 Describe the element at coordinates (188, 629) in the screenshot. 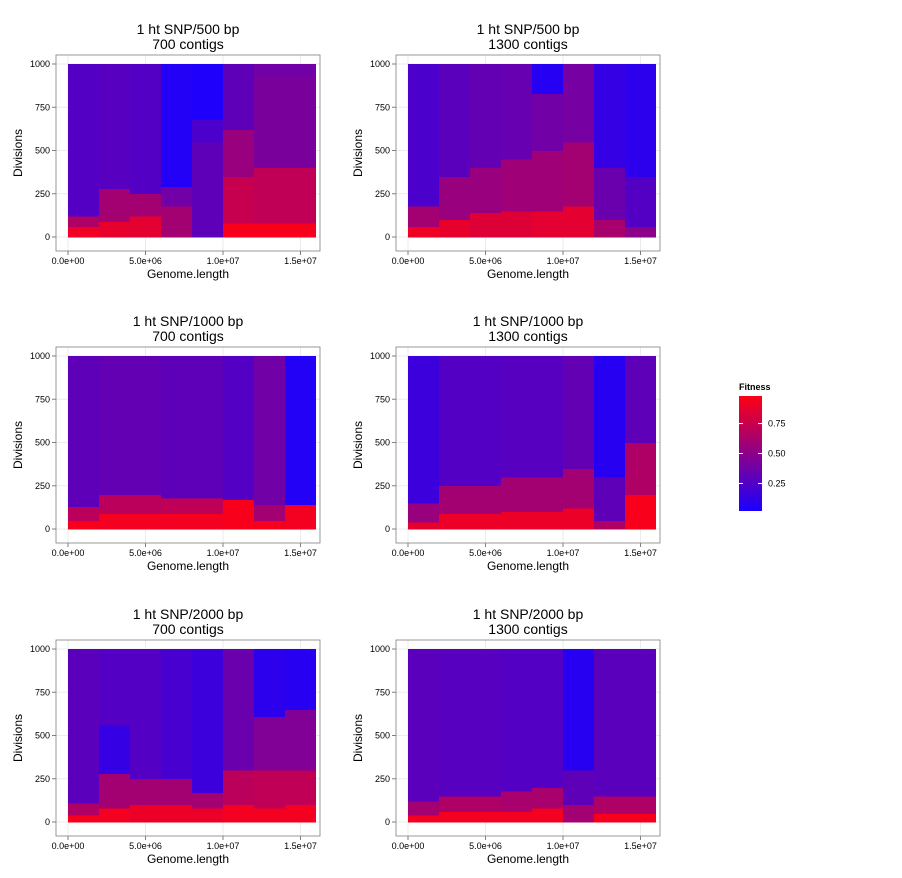

I see `panel-title-line-2: 700 contigs` at that location.